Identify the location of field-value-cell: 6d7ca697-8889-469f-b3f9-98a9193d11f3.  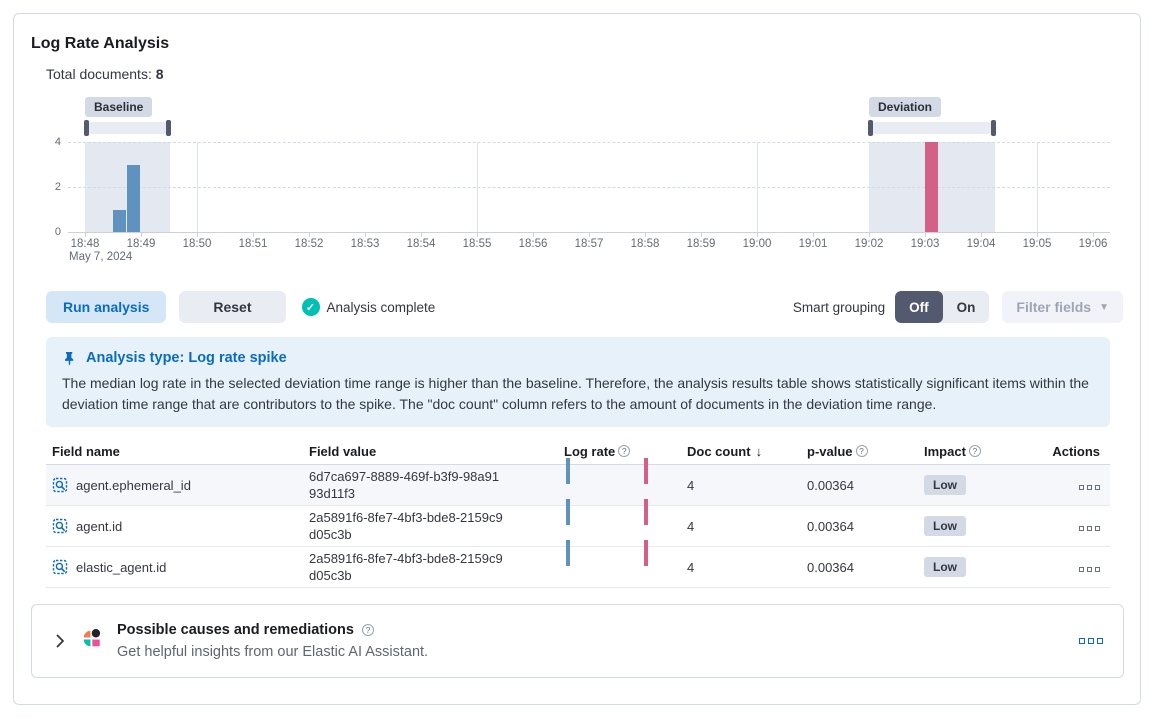
(436, 485).